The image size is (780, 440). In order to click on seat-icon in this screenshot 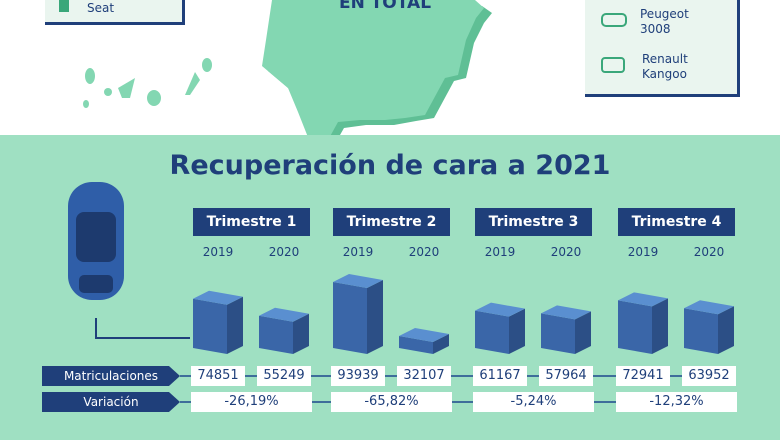, I will do `click(64, 6)`.